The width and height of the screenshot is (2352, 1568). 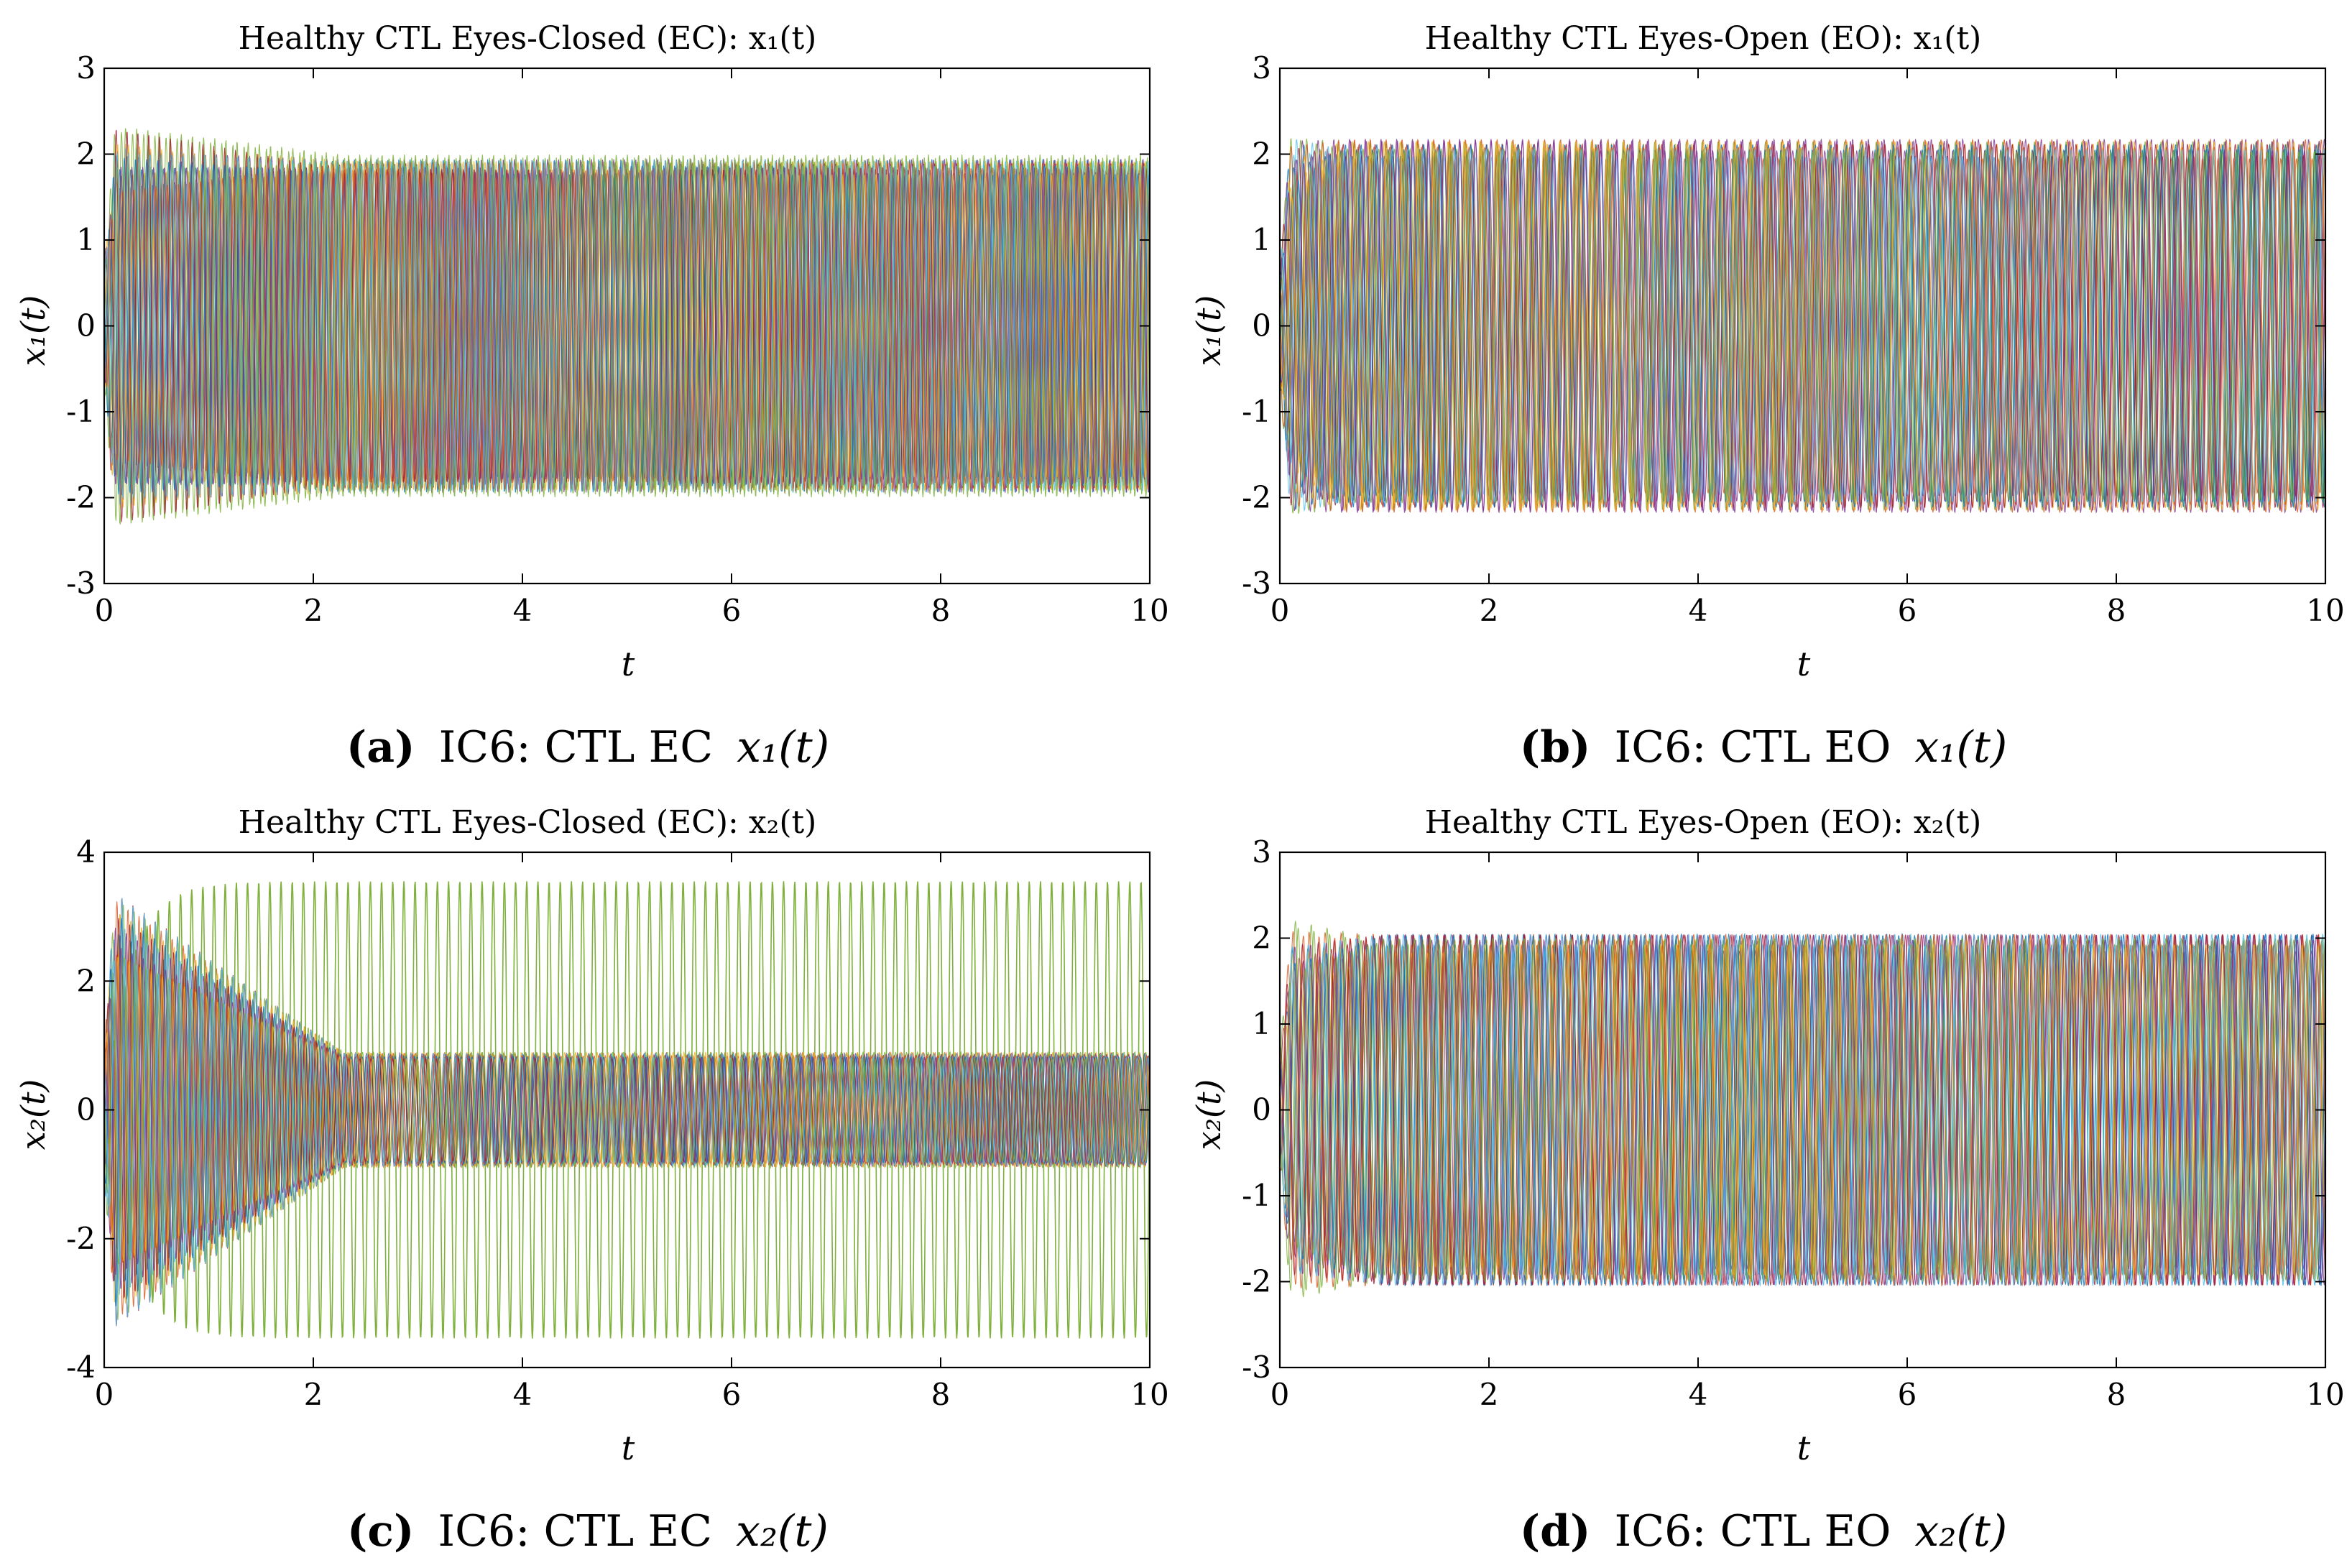 I want to click on y-tick-label: 4, so click(x=86, y=852).